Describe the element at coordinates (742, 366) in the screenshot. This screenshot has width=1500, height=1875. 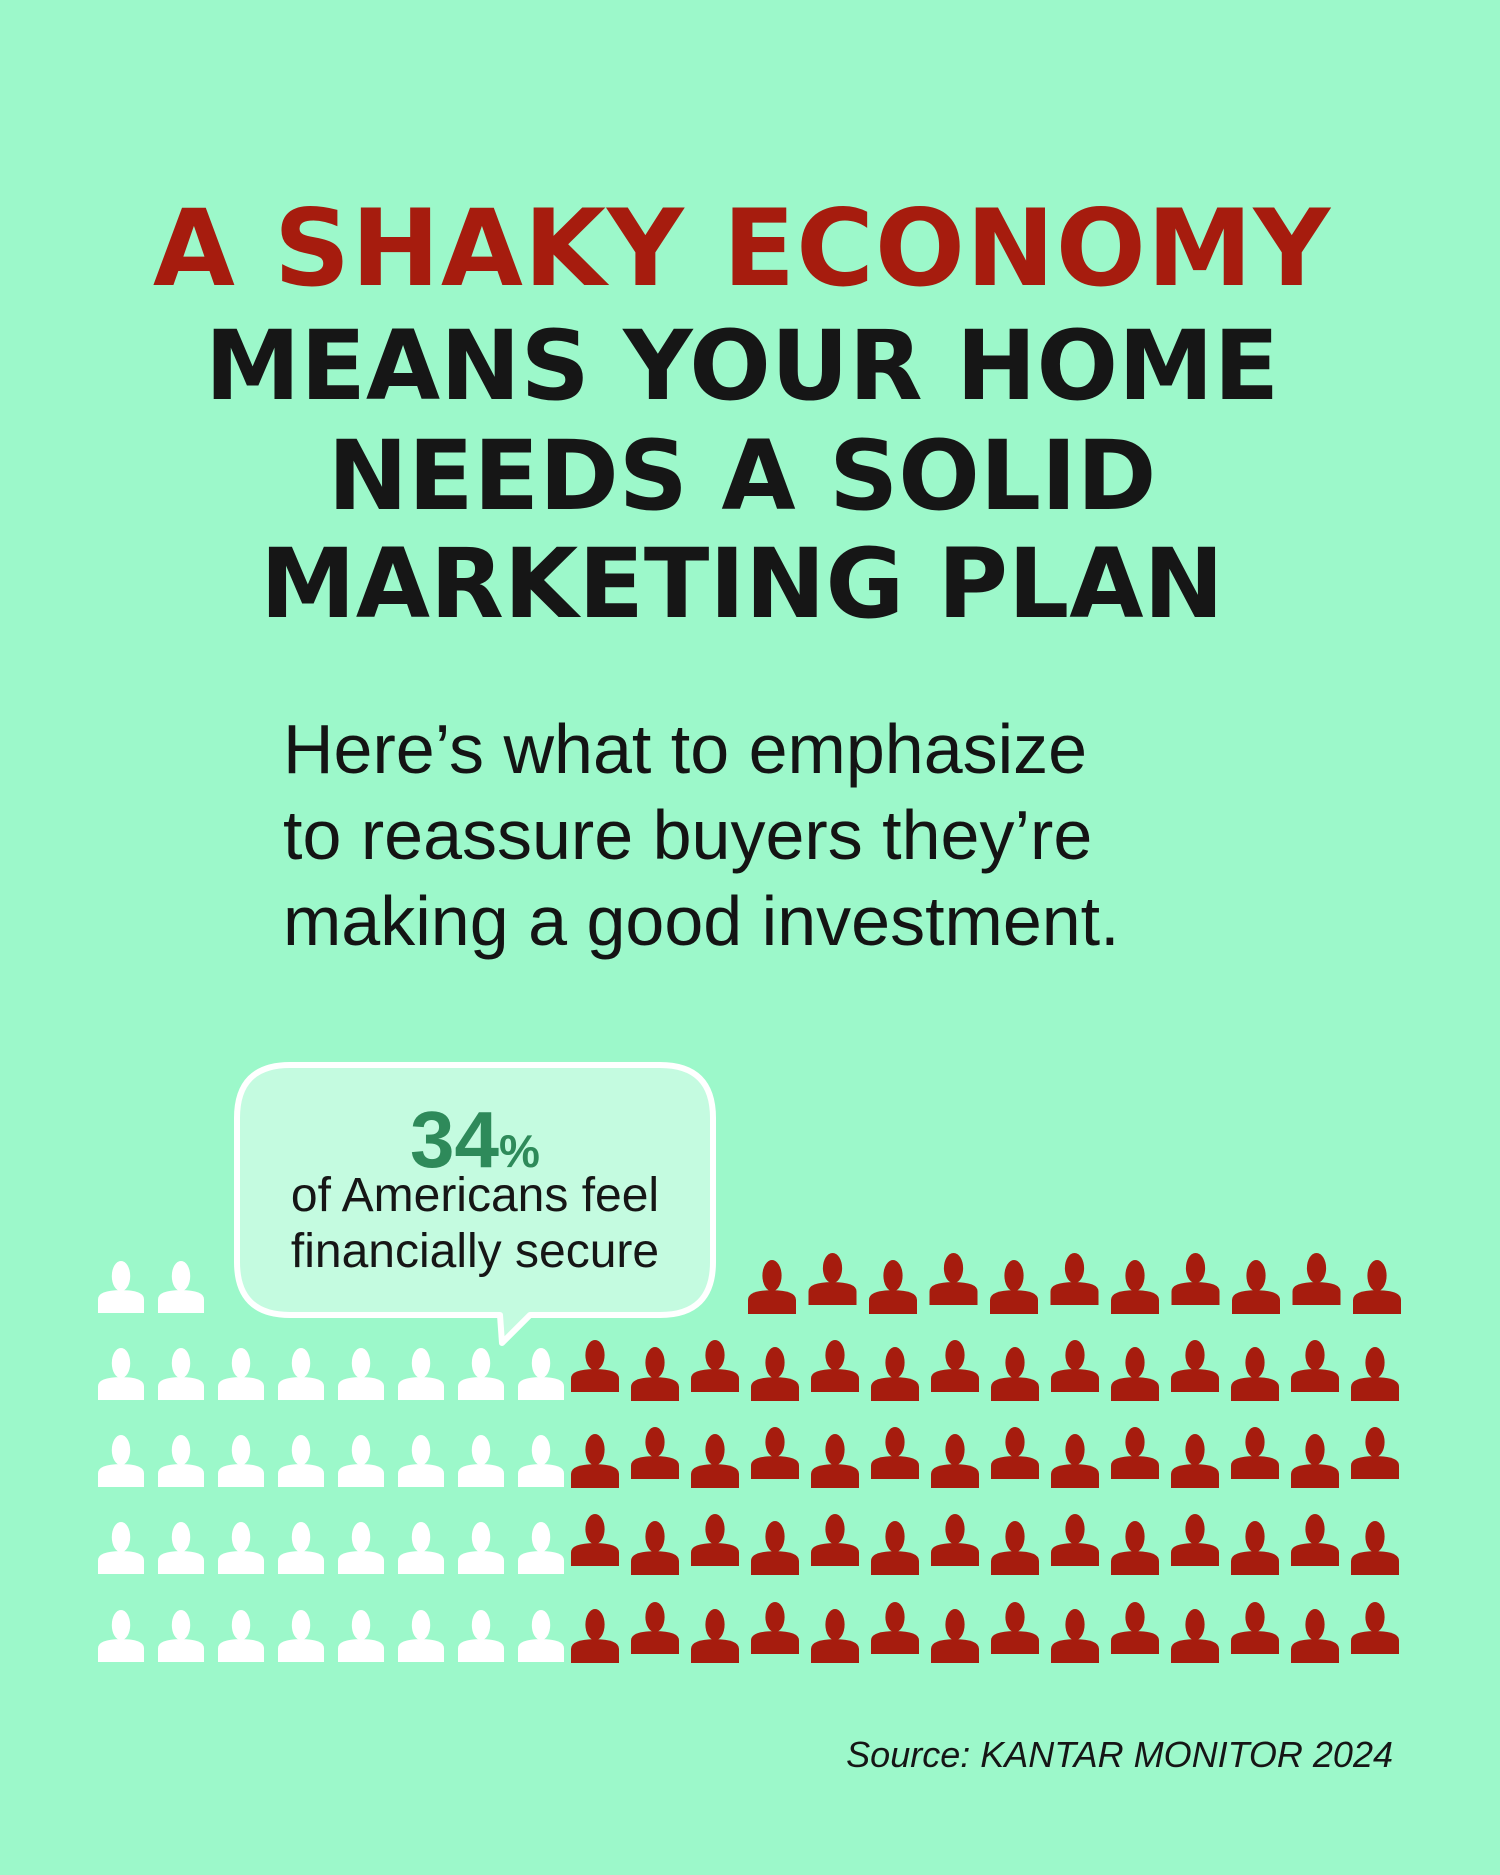
I see `headline-line-2: MEANS YOUR HOME` at that location.